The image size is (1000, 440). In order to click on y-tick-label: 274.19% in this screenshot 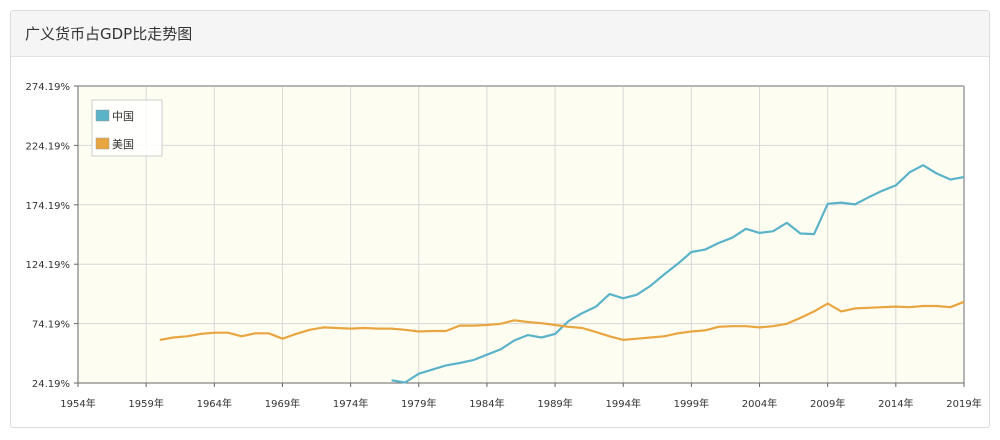, I will do `click(48, 87)`.